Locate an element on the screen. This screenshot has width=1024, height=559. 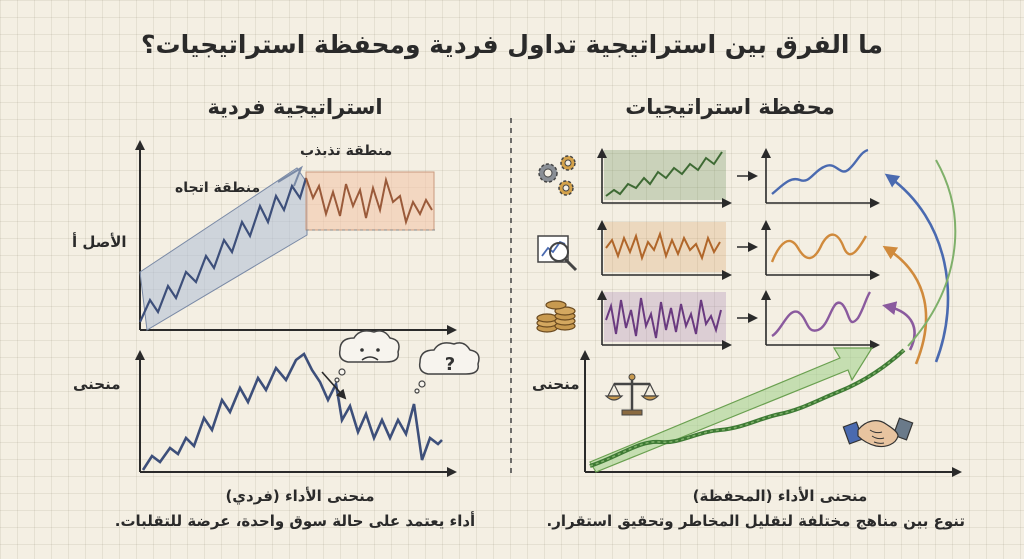
sideways-price-line is located at coordinates (369, 201).